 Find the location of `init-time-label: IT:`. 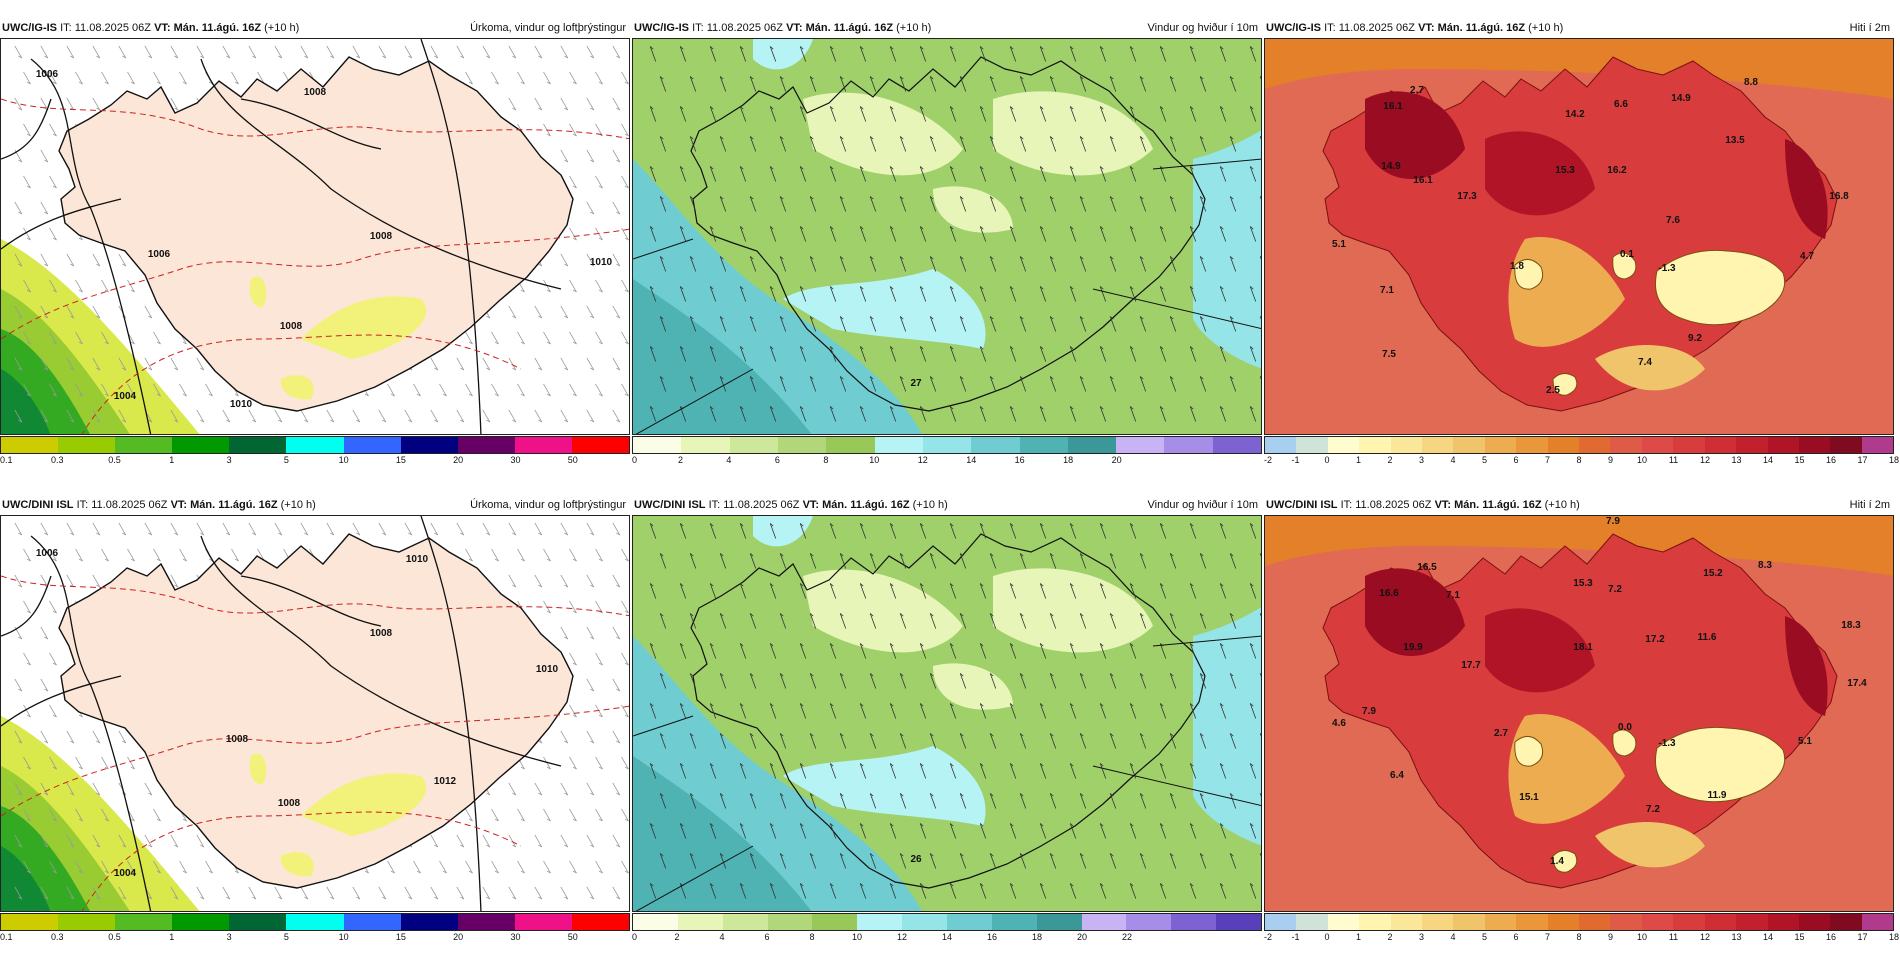

init-time-label: IT: is located at coordinates (66, 28).